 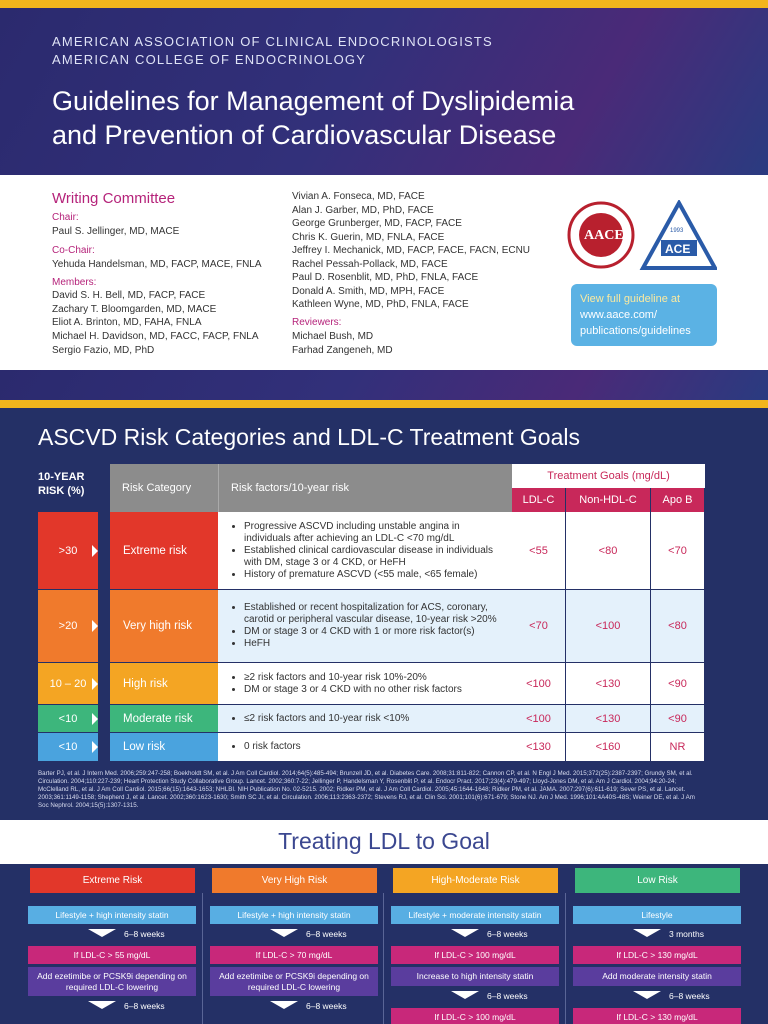 What do you see at coordinates (164, 550) in the screenshot?
I see `category-cell: Extreme risk` at bounding box center [164, 550].